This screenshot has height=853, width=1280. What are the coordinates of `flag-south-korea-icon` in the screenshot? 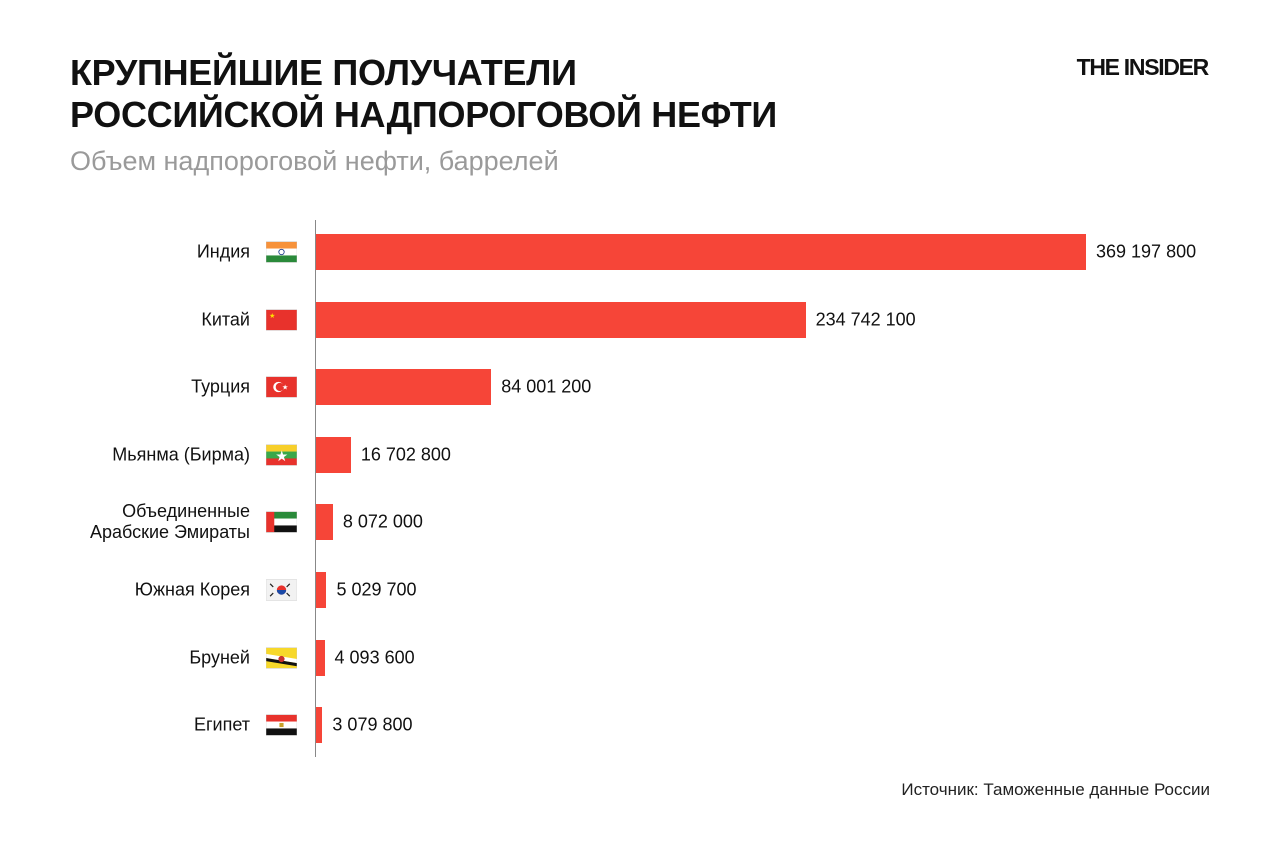 It's located at (281, 590).